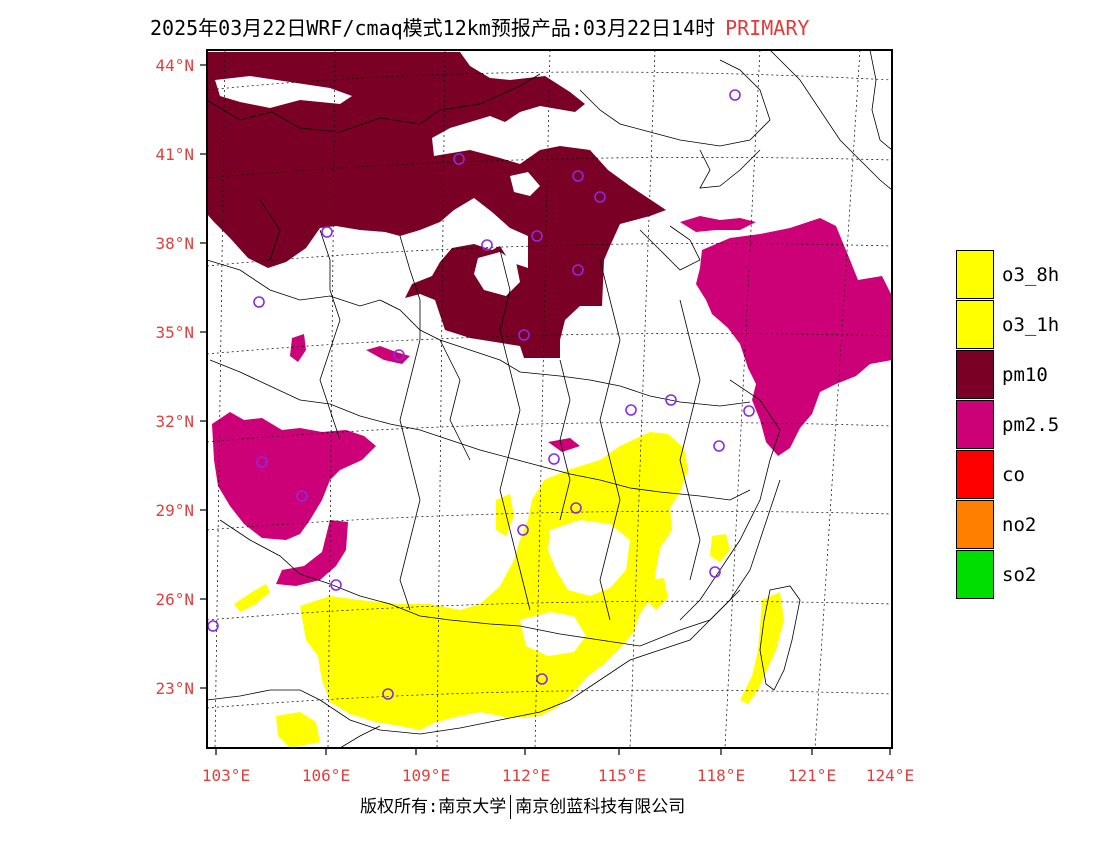  What do you see at coordinates (174, 599) in the screenshot?
I see `lat-label: 26°N` at bounding box center [174, 599].